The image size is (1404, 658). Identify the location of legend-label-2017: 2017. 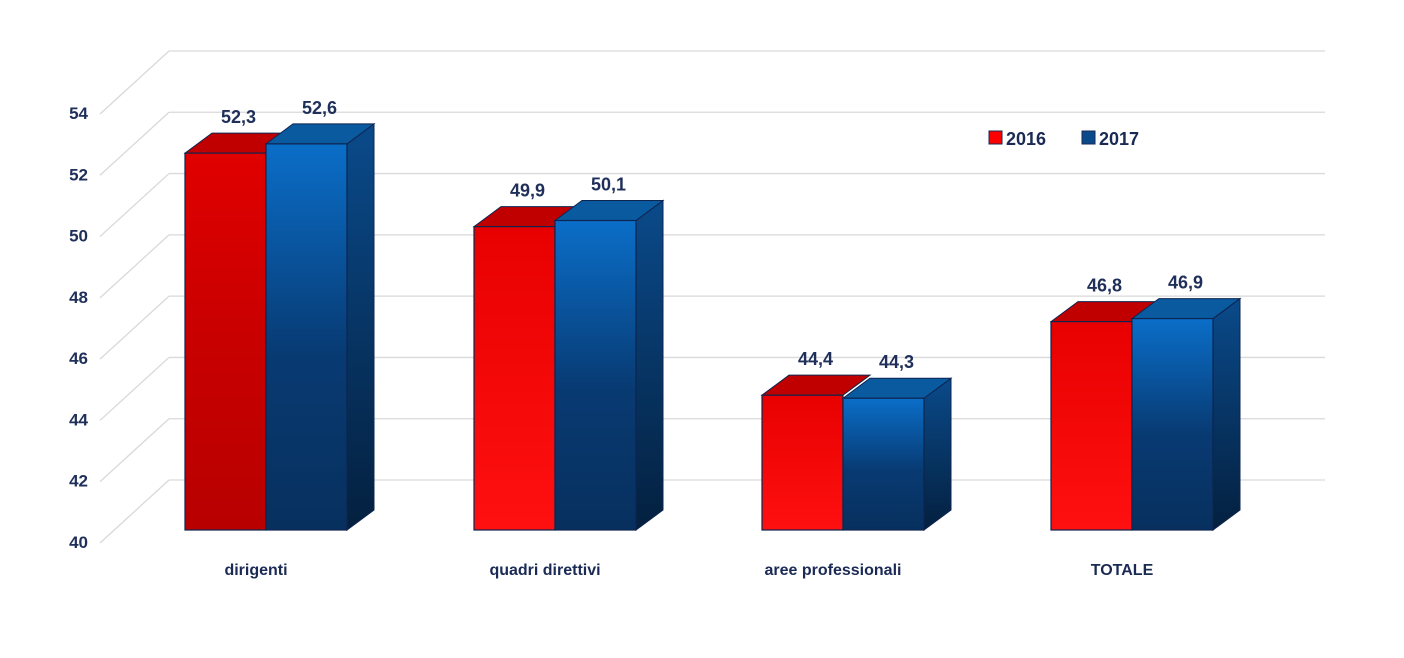
(1119, 139).